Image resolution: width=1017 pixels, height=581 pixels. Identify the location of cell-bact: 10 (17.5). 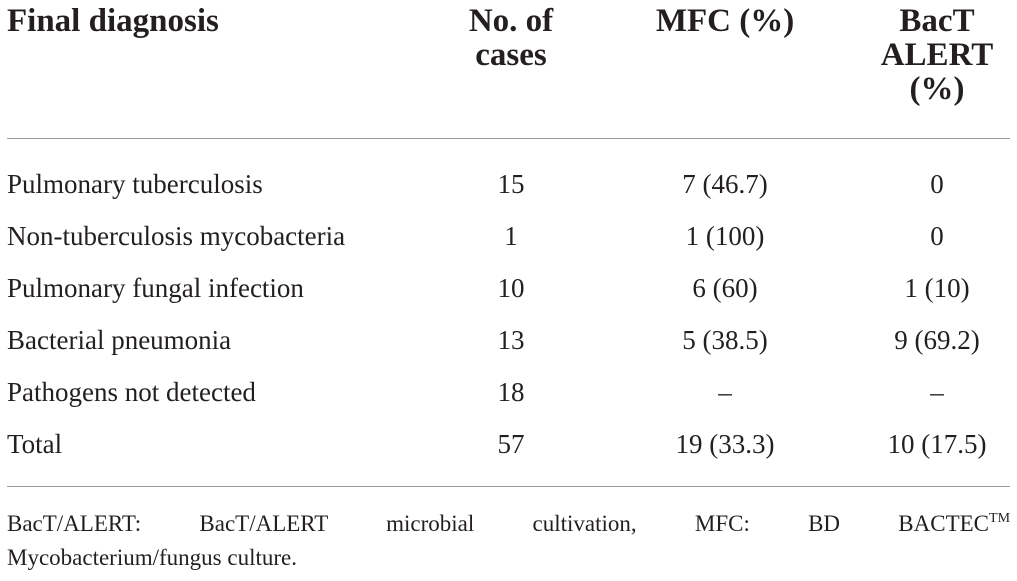
(937, 444).